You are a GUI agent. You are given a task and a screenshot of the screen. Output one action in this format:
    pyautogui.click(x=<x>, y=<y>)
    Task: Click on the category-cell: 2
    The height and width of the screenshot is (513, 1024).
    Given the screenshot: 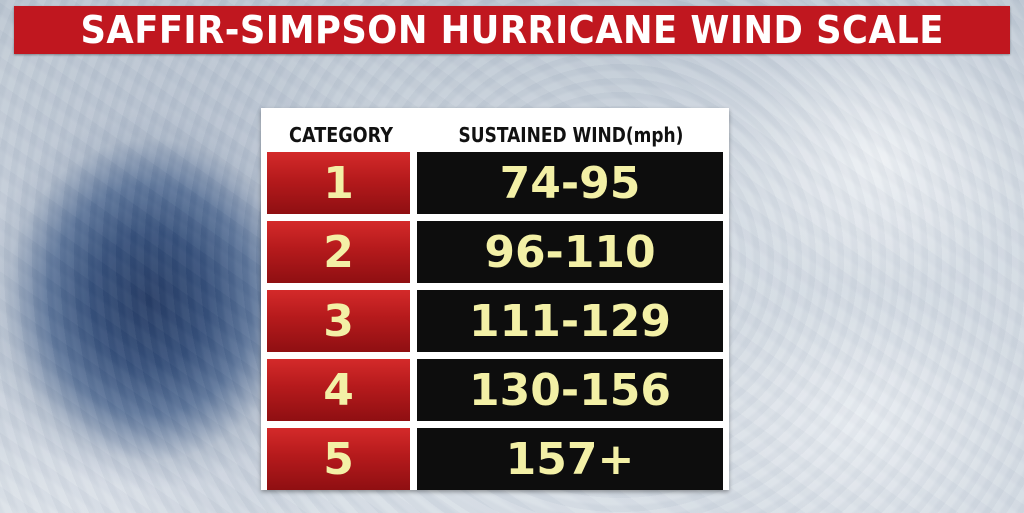 What is the action you would take?
    pyautogui.click(x=338, y=252)
    